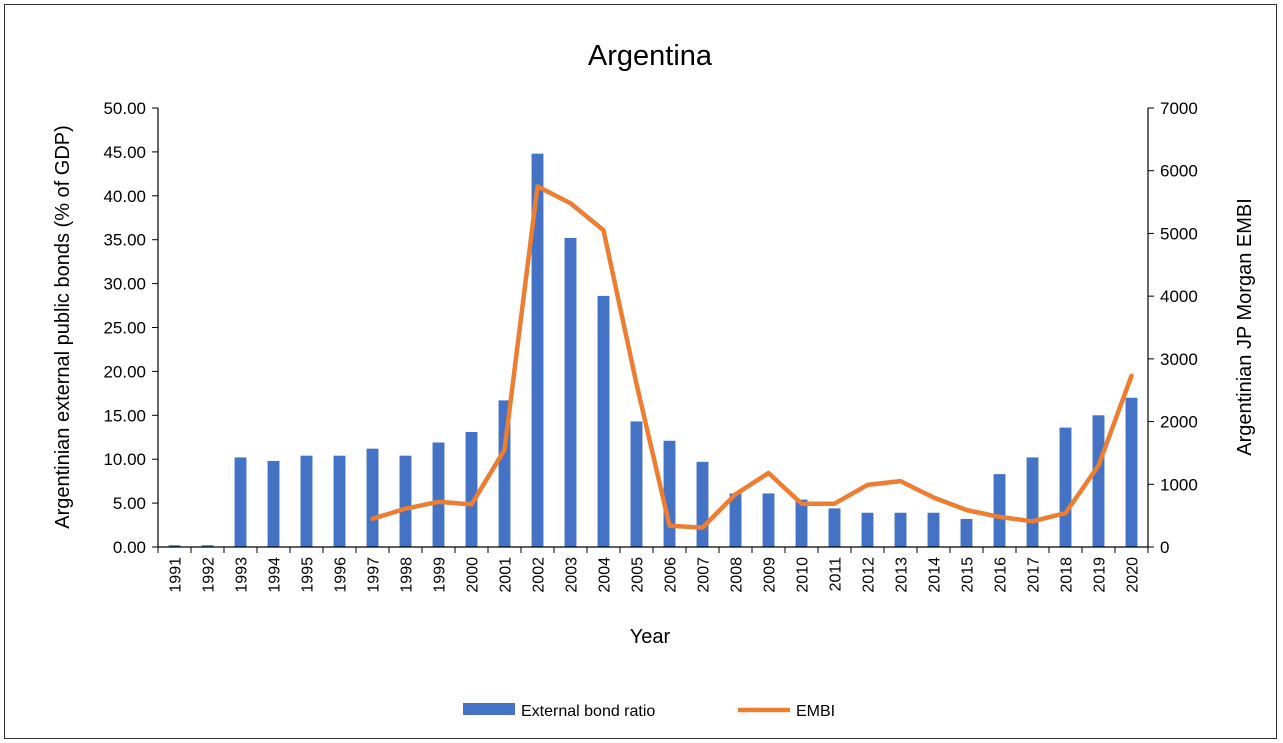  I want to click on right-tick-label: 0, so click(1164, 547).